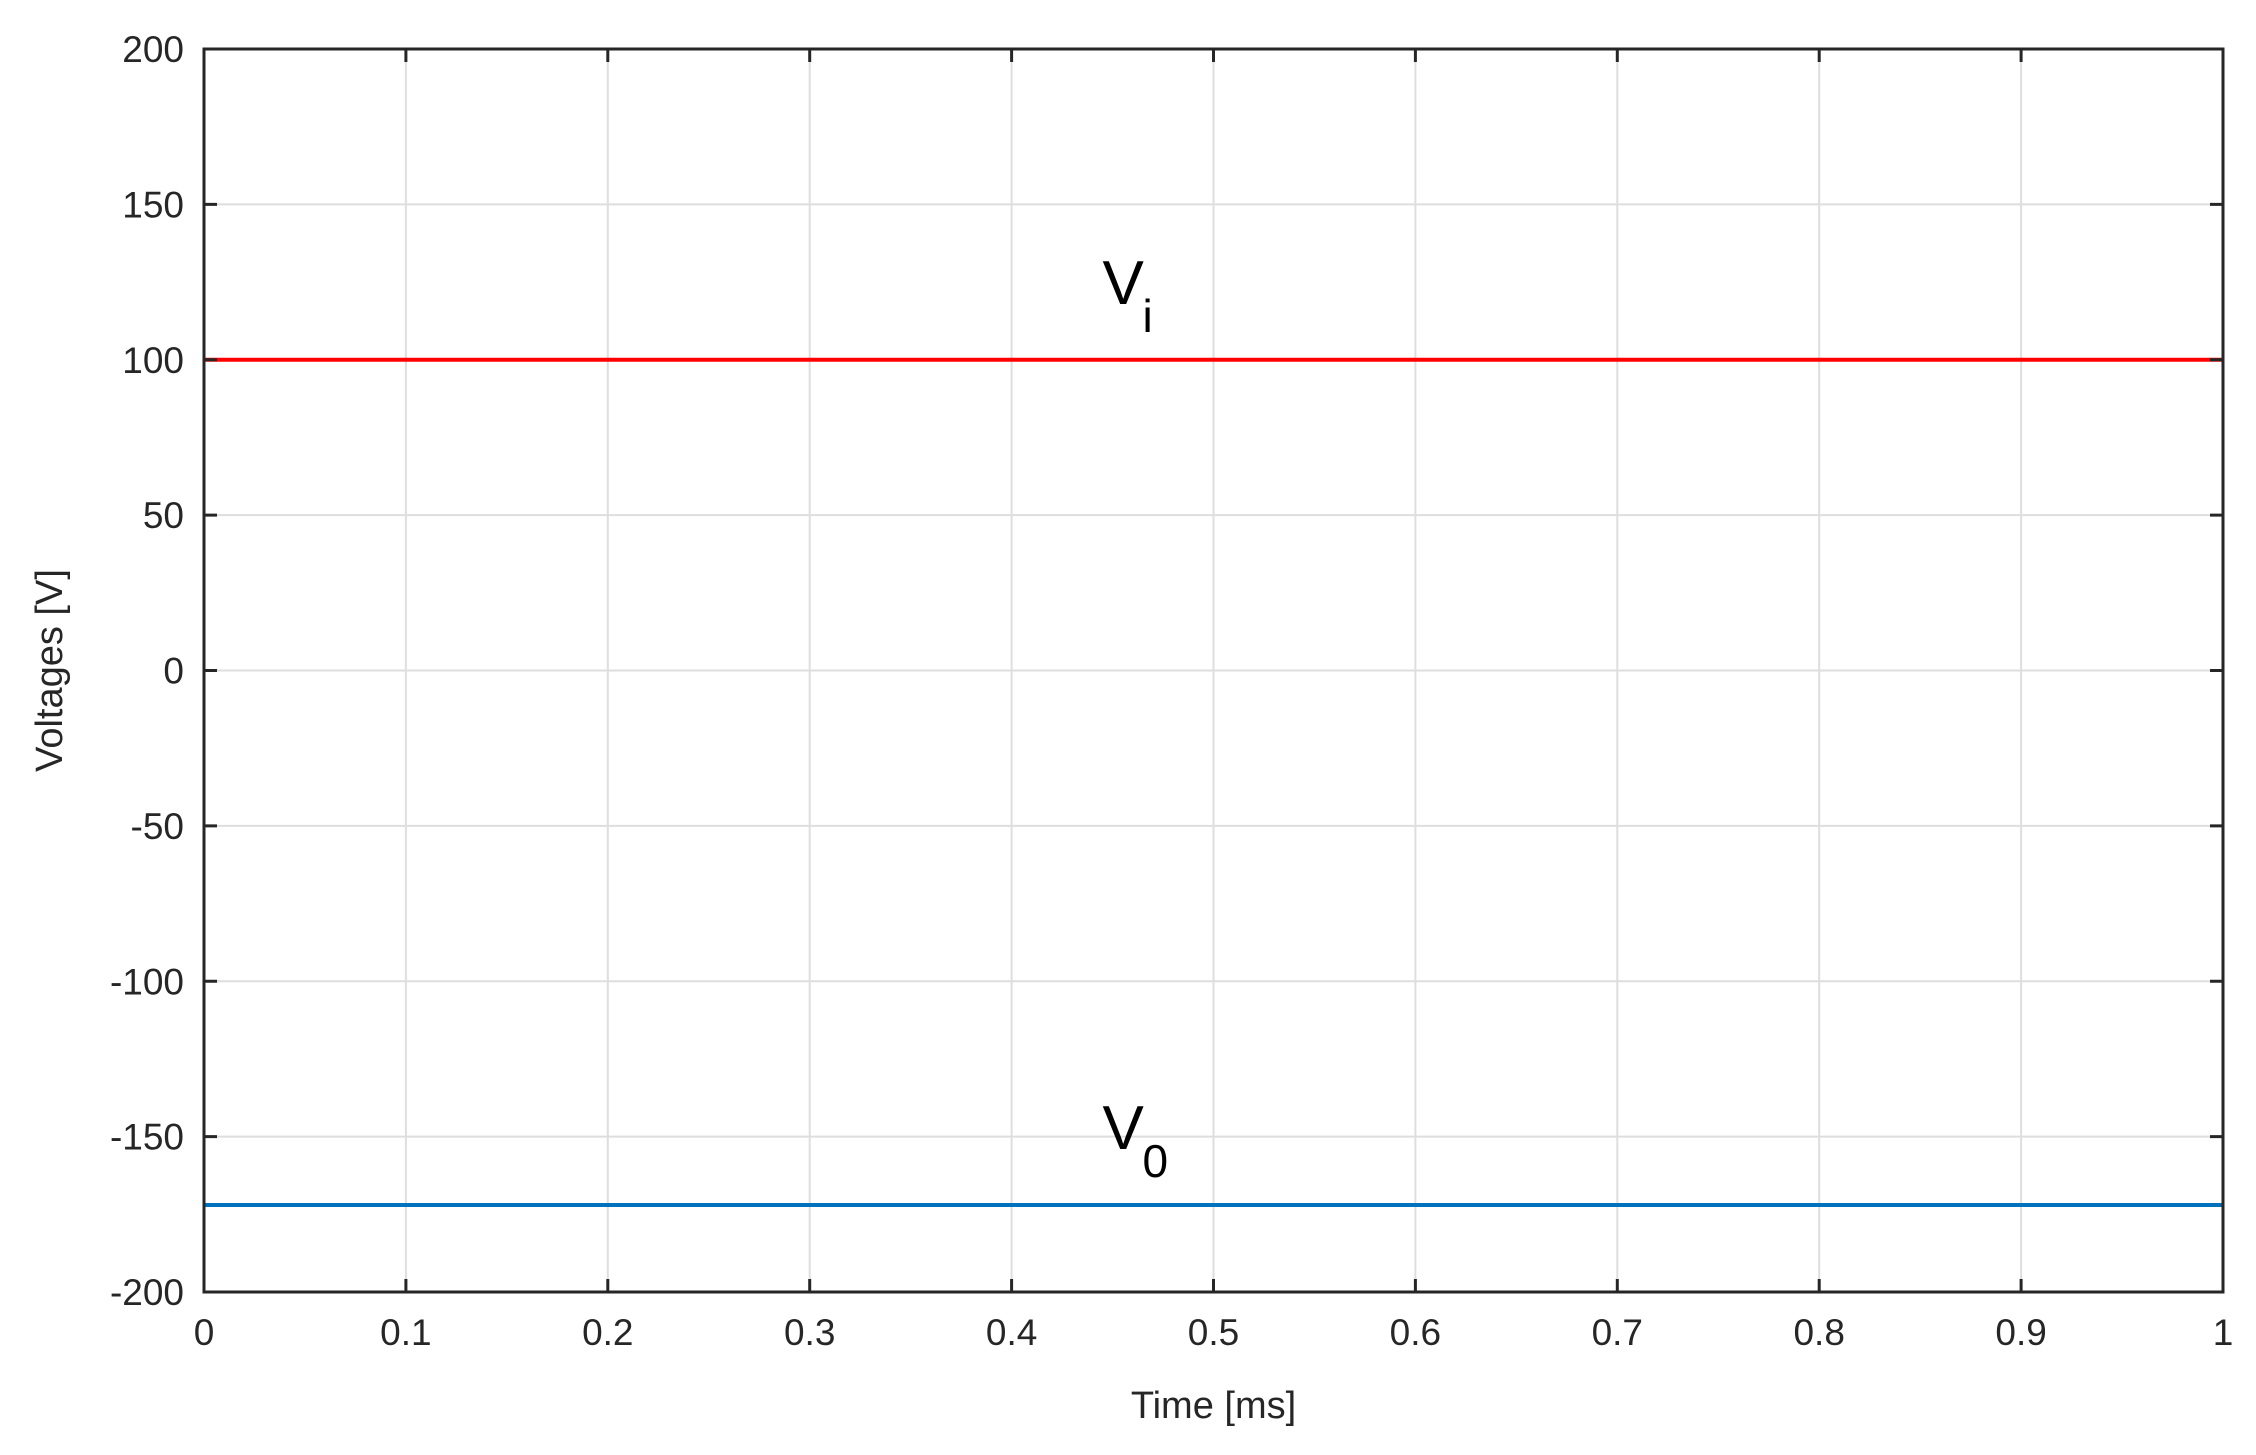 The width and height of the screenshot is (2256, 1455). What do you see at coordinates (1415, 1332) in the screenshot?
I see `x-tick-label: 0.6` at bounding box center [1415, 1332].